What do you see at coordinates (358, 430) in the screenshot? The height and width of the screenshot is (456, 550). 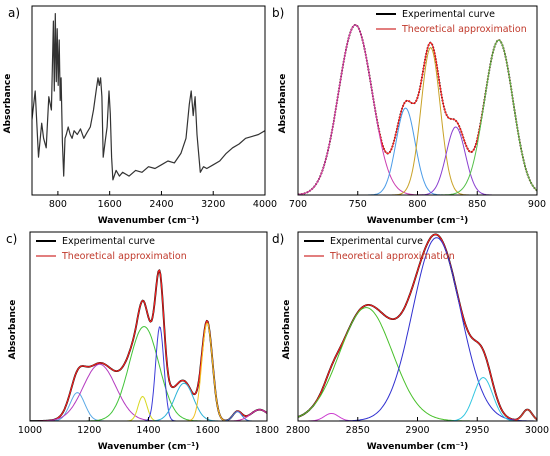 I see `x-tick-label: 2850` at bounding box center [358, 430].